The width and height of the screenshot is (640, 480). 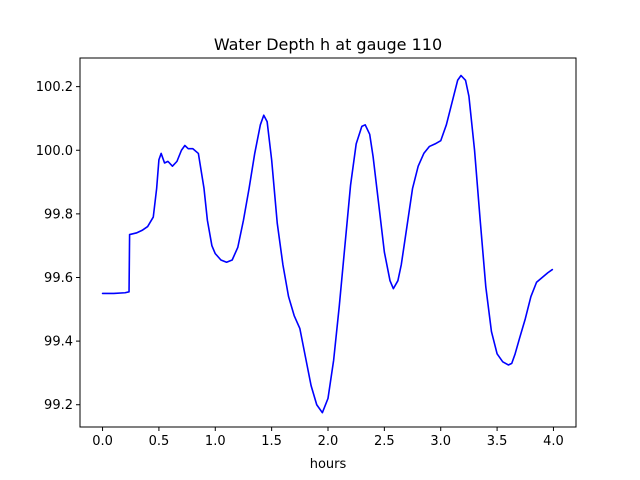 What do you see at coordinates (384, 441) in the screenshot?
I see `x-tick-label: 2.5` at bounding box center [384, 441].